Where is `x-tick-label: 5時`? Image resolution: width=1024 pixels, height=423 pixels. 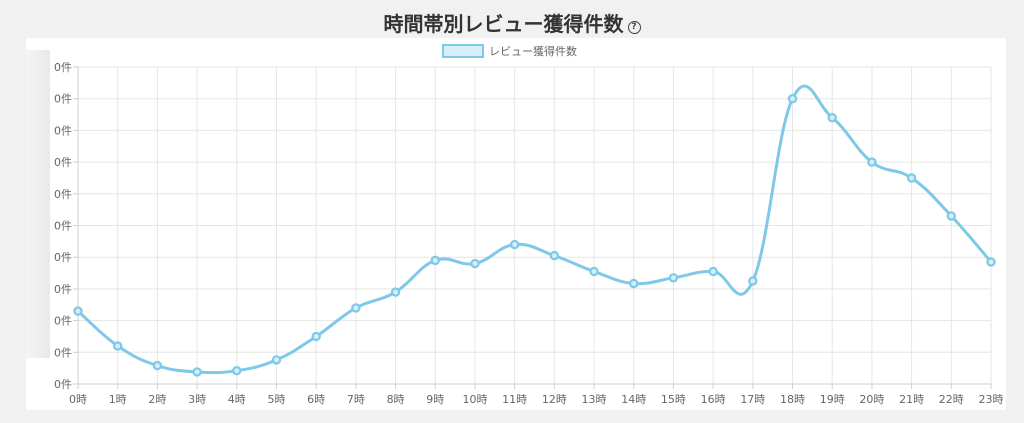 x-tick-label: 5時 is located at coordinates (276, 399).